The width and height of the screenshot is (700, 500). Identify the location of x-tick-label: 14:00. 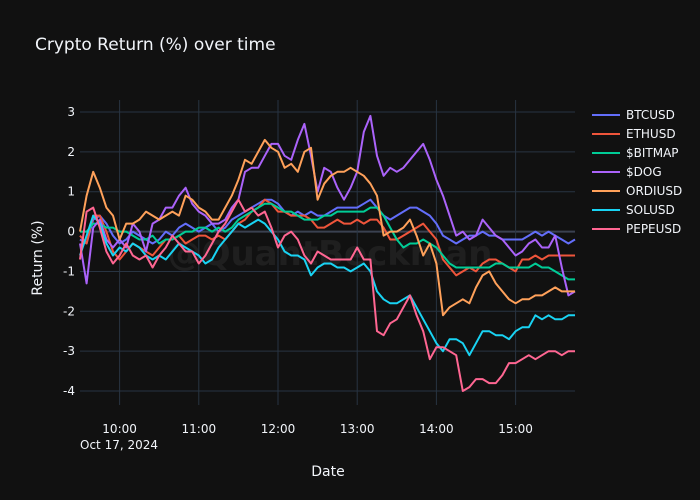
(436, 429).